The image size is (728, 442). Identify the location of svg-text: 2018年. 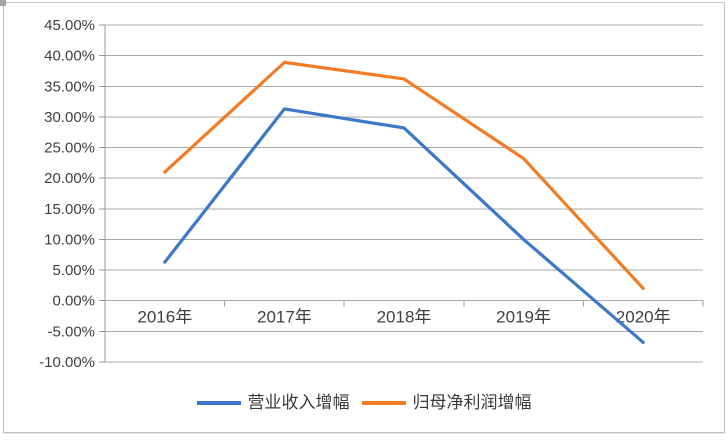
(404, 317).